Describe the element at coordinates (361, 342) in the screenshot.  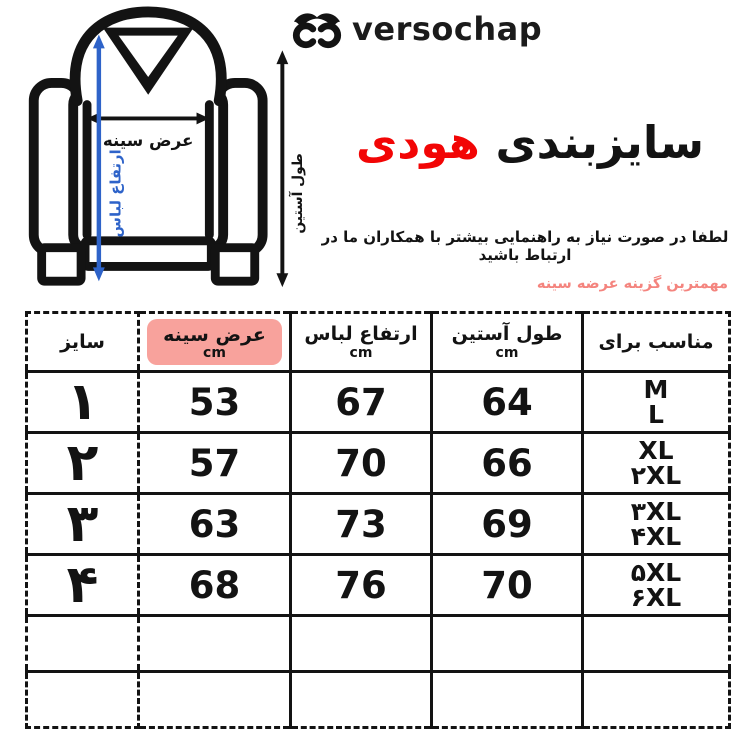
I see `header-garment-height: ارتفاع لباس cm` at that location.